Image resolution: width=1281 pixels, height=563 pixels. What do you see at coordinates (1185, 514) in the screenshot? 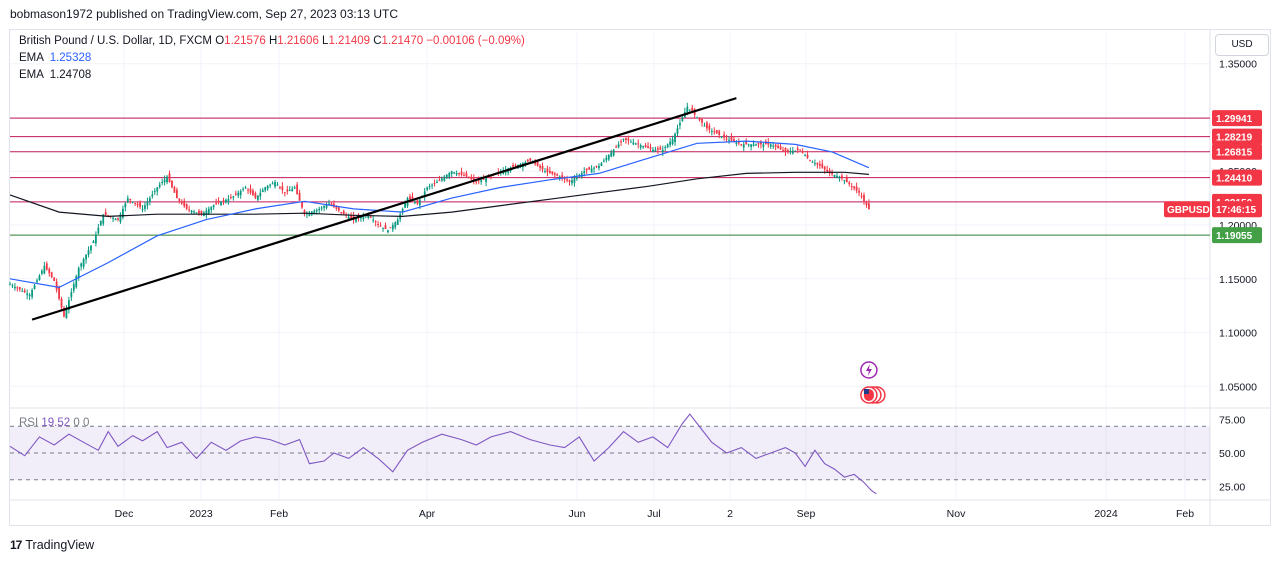
I see `time-tick-10: Feb` at bounding box center [1185, 514].